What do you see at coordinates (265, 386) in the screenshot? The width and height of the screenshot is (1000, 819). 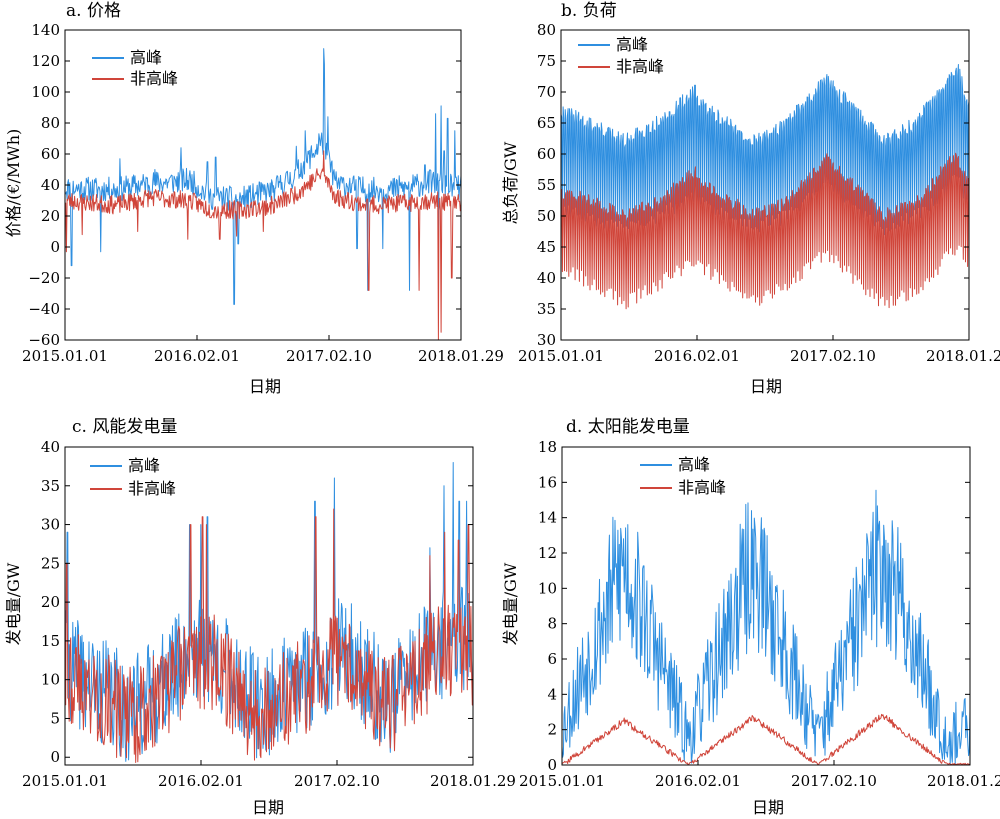 I see `panel-a-xlabel: 日期` at bounding box center [265, 386].